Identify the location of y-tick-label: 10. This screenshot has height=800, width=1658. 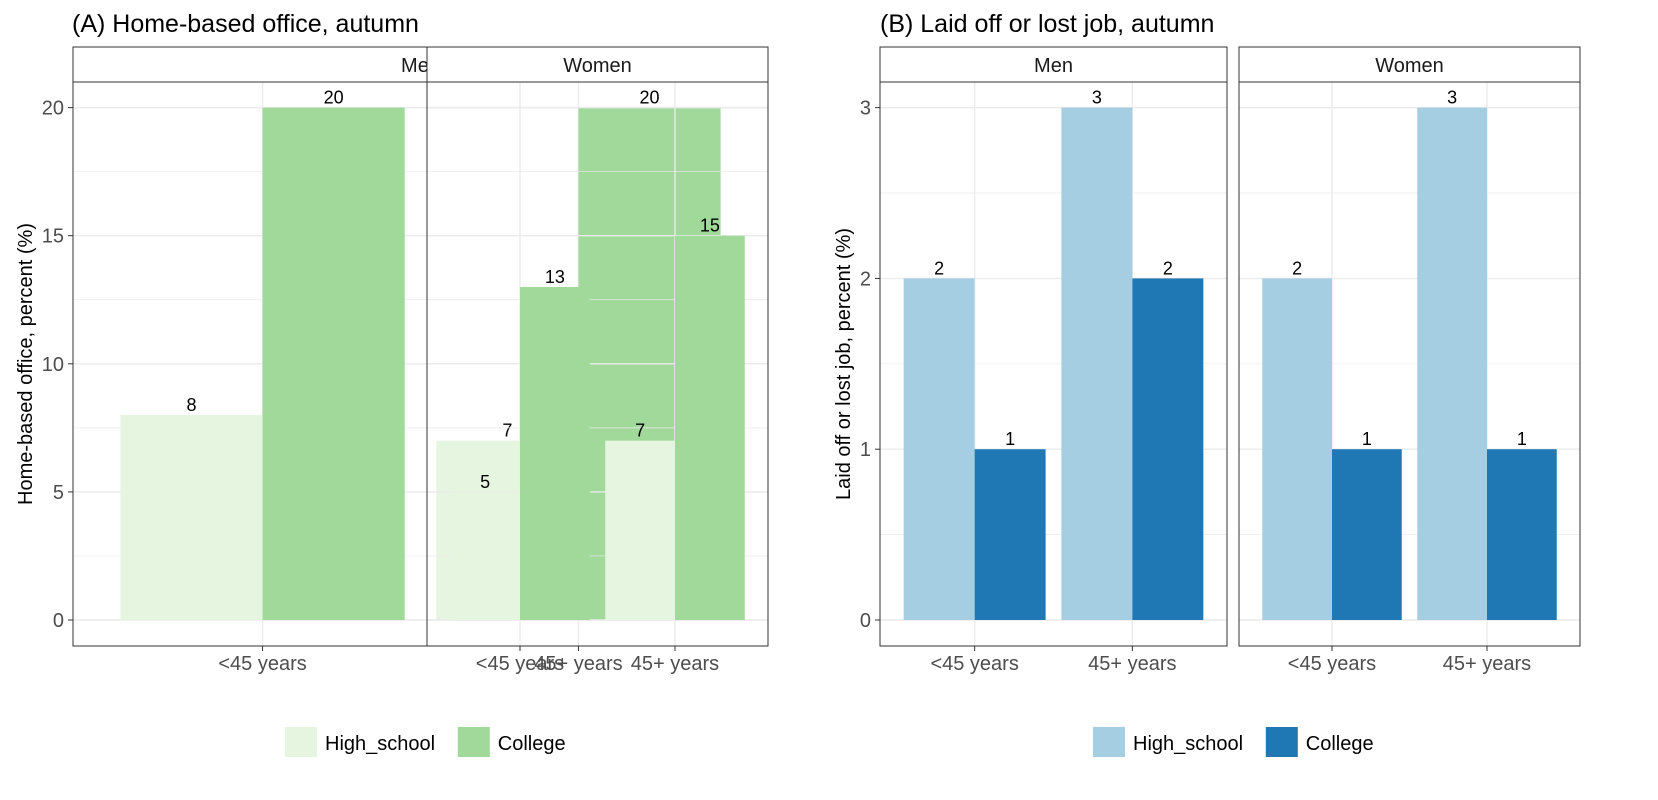
(53, 365).